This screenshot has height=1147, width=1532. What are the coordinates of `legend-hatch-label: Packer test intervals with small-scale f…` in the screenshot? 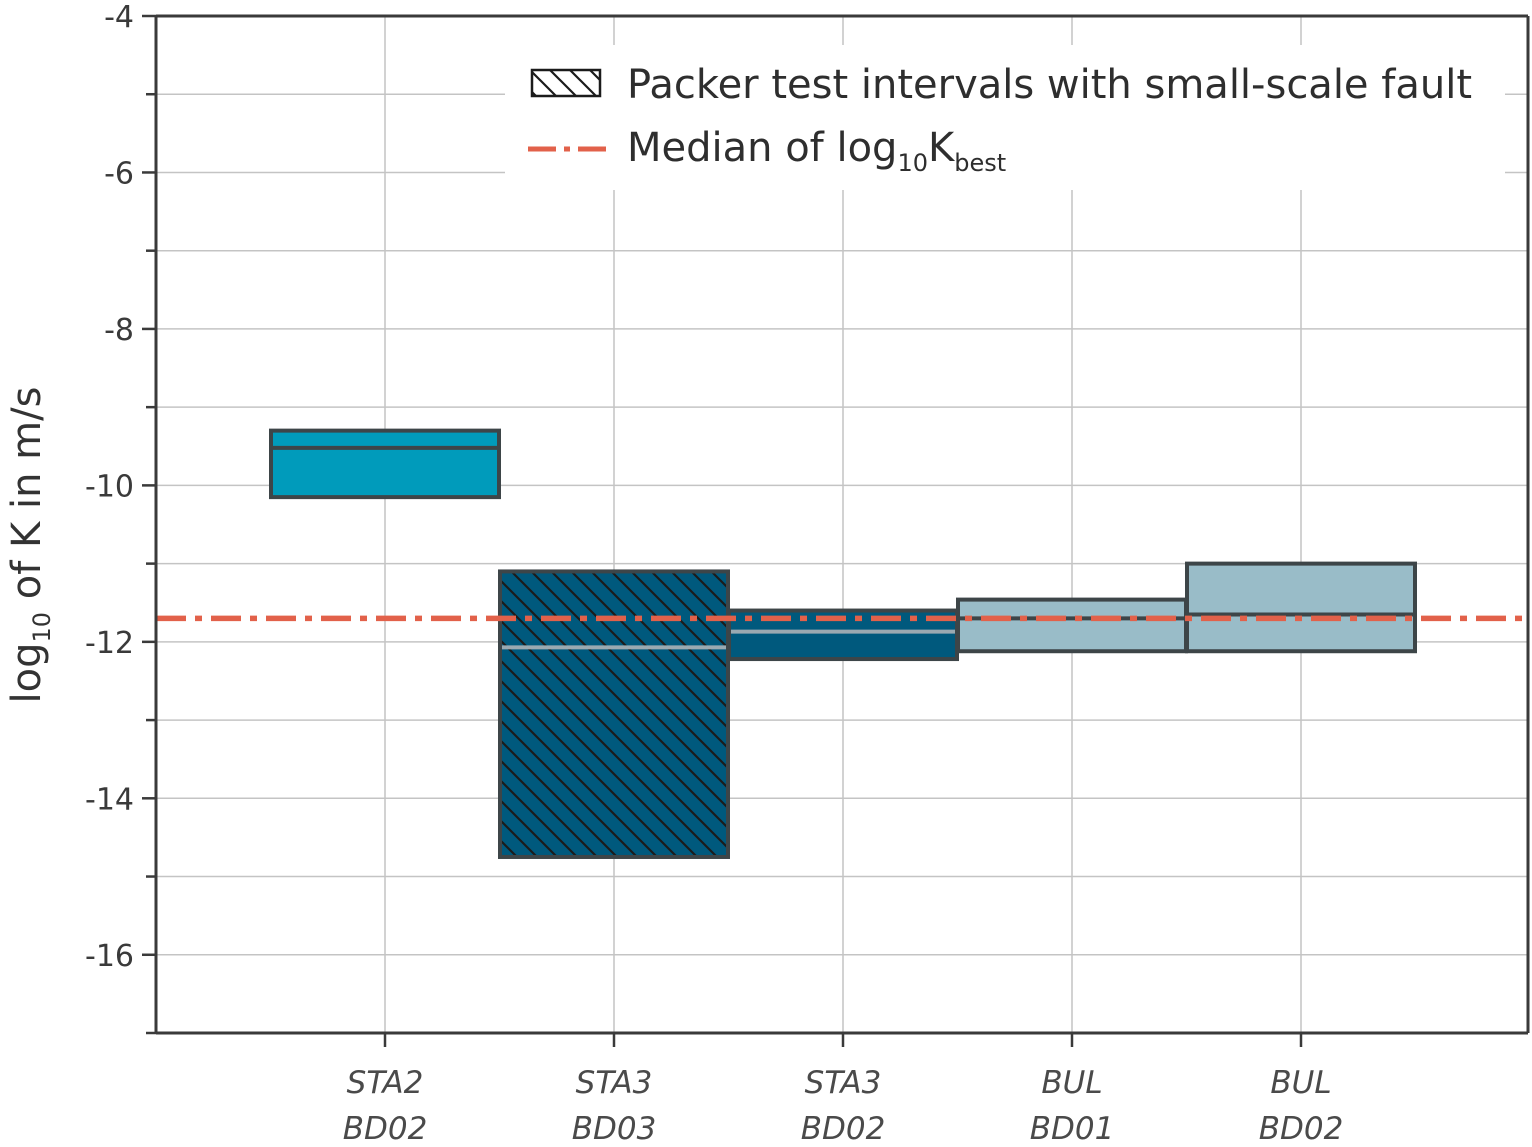 It's located at (1049, 85).